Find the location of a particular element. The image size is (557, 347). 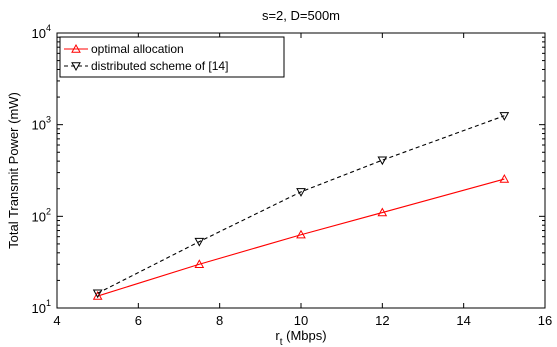

y-tick-label: 10⁴ is located at coordinates (41, 32).